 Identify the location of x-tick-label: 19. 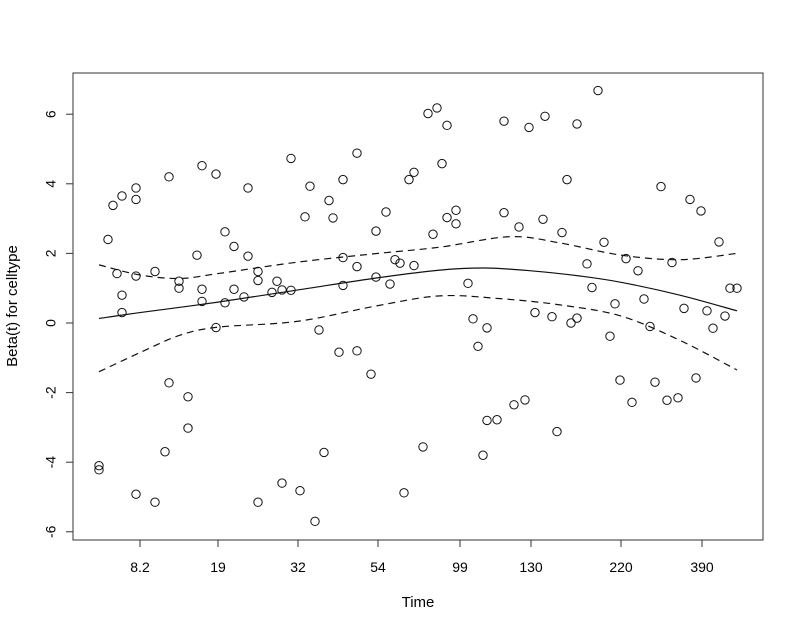
(218, 567).